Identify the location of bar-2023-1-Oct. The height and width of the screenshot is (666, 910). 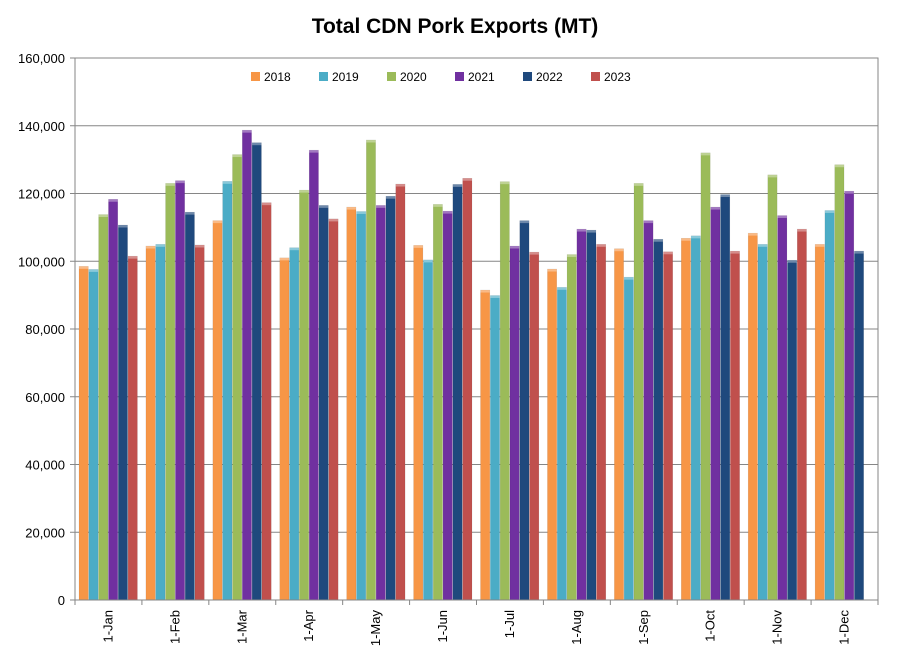
(735, 425).